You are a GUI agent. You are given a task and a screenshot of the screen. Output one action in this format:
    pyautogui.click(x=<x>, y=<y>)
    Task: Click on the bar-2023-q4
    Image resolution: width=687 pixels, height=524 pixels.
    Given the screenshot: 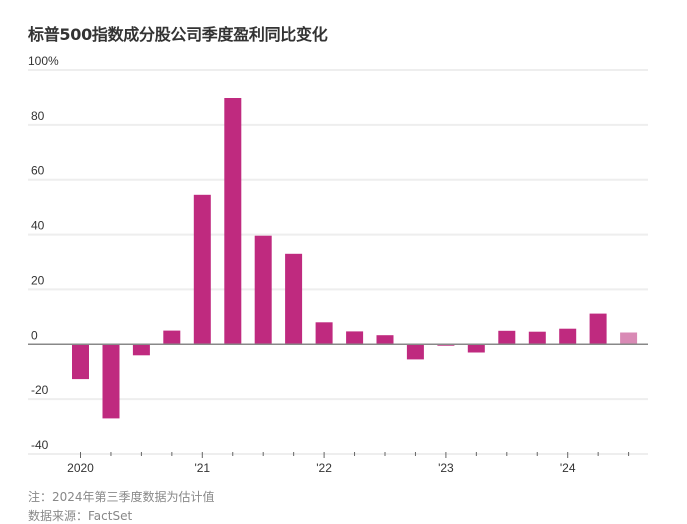 What is the action you would take?
    pyautogui.click(x=537, y=338)
    